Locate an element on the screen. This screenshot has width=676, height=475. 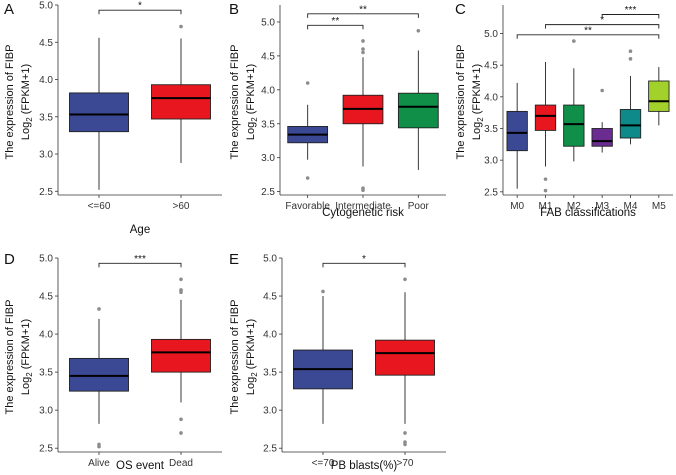
significance-bracket: * is located at coordinates (140, 8).